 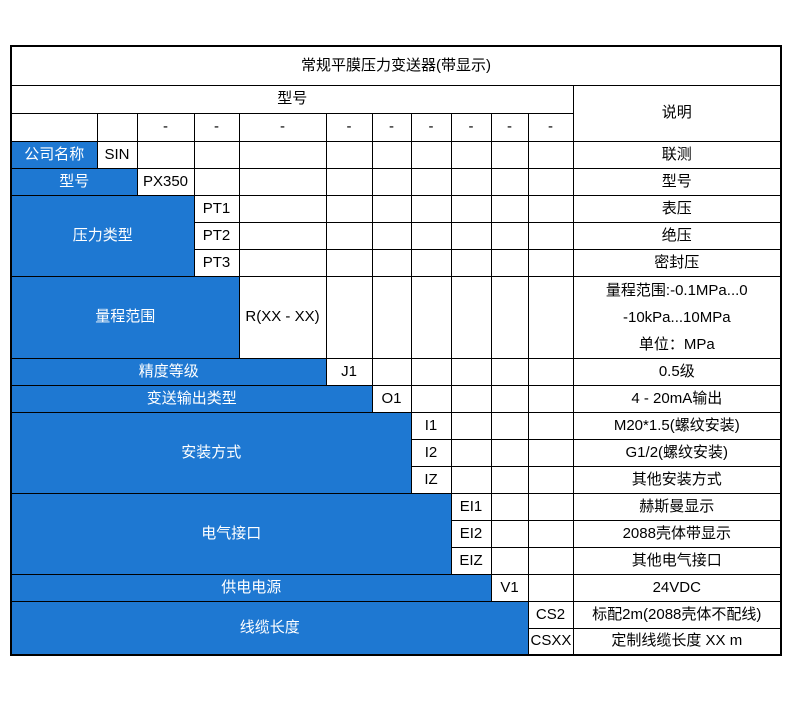 What do you see at coordinates (431, 479) in the screenshot?
I see `installation-option-code: IZ` at bounding box center [431, 479].